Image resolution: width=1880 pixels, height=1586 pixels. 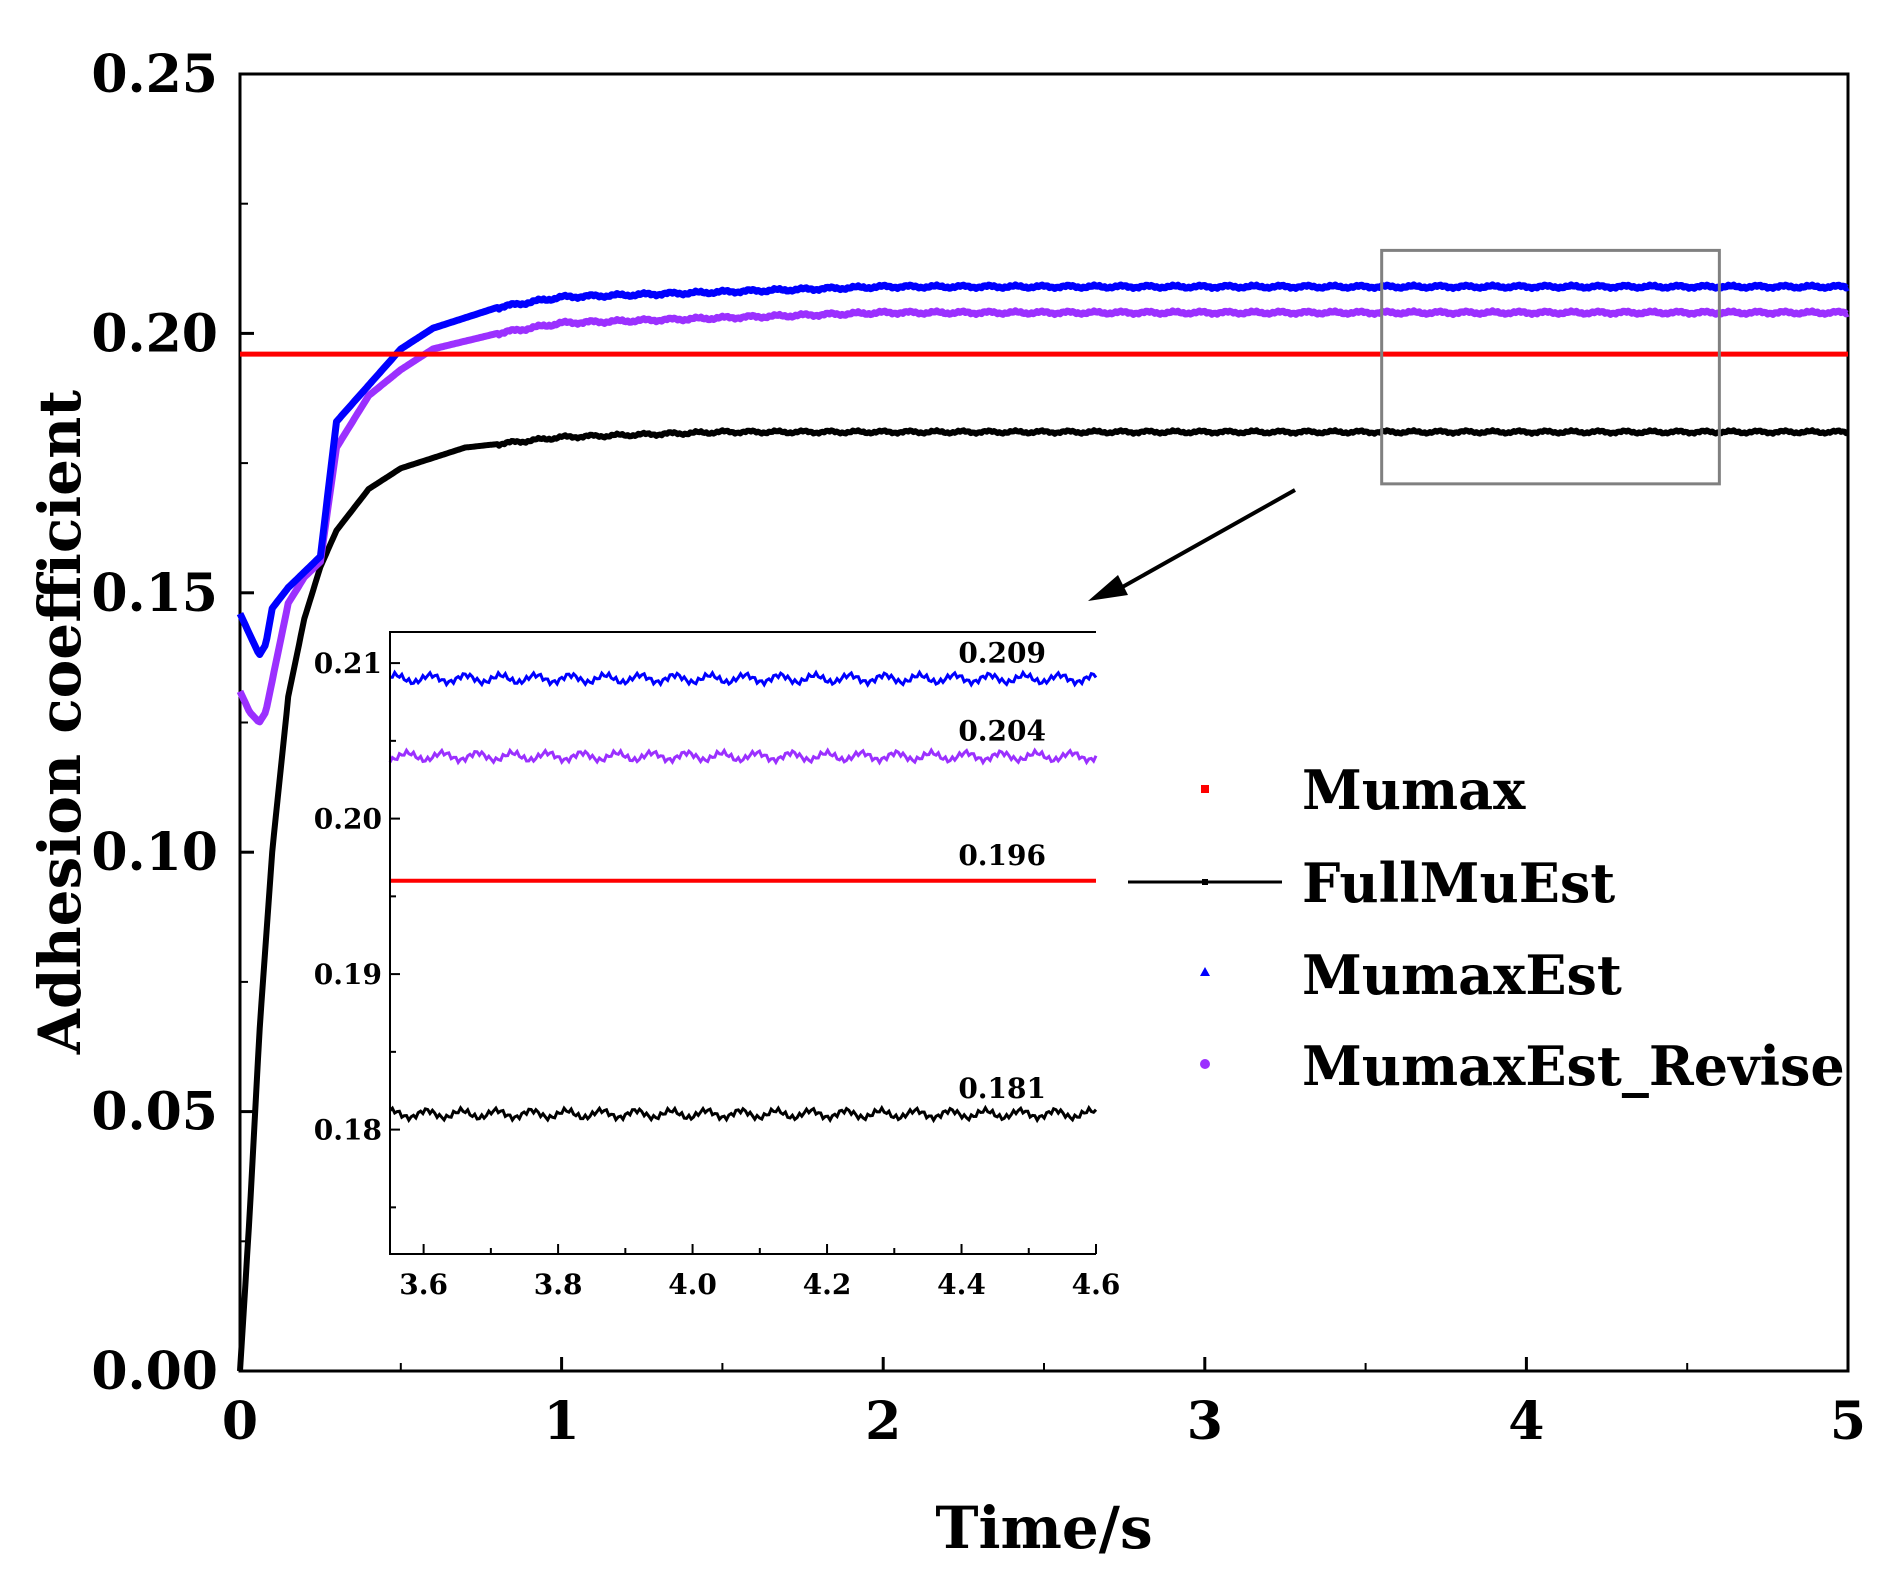 I want to click on inset-series-line-mumaxest-revise, so click(x=743, y=756).